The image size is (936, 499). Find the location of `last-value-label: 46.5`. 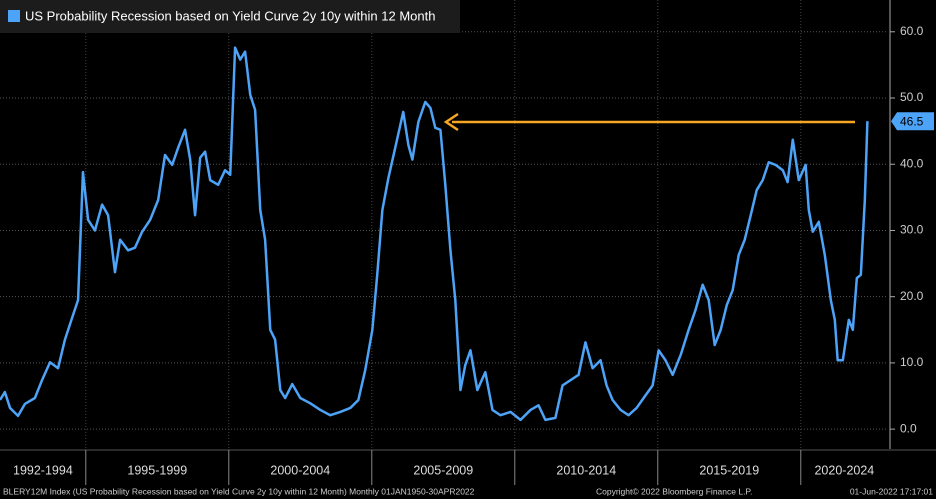

last-value-label: 46.5 is located at coordinates (912, 121).